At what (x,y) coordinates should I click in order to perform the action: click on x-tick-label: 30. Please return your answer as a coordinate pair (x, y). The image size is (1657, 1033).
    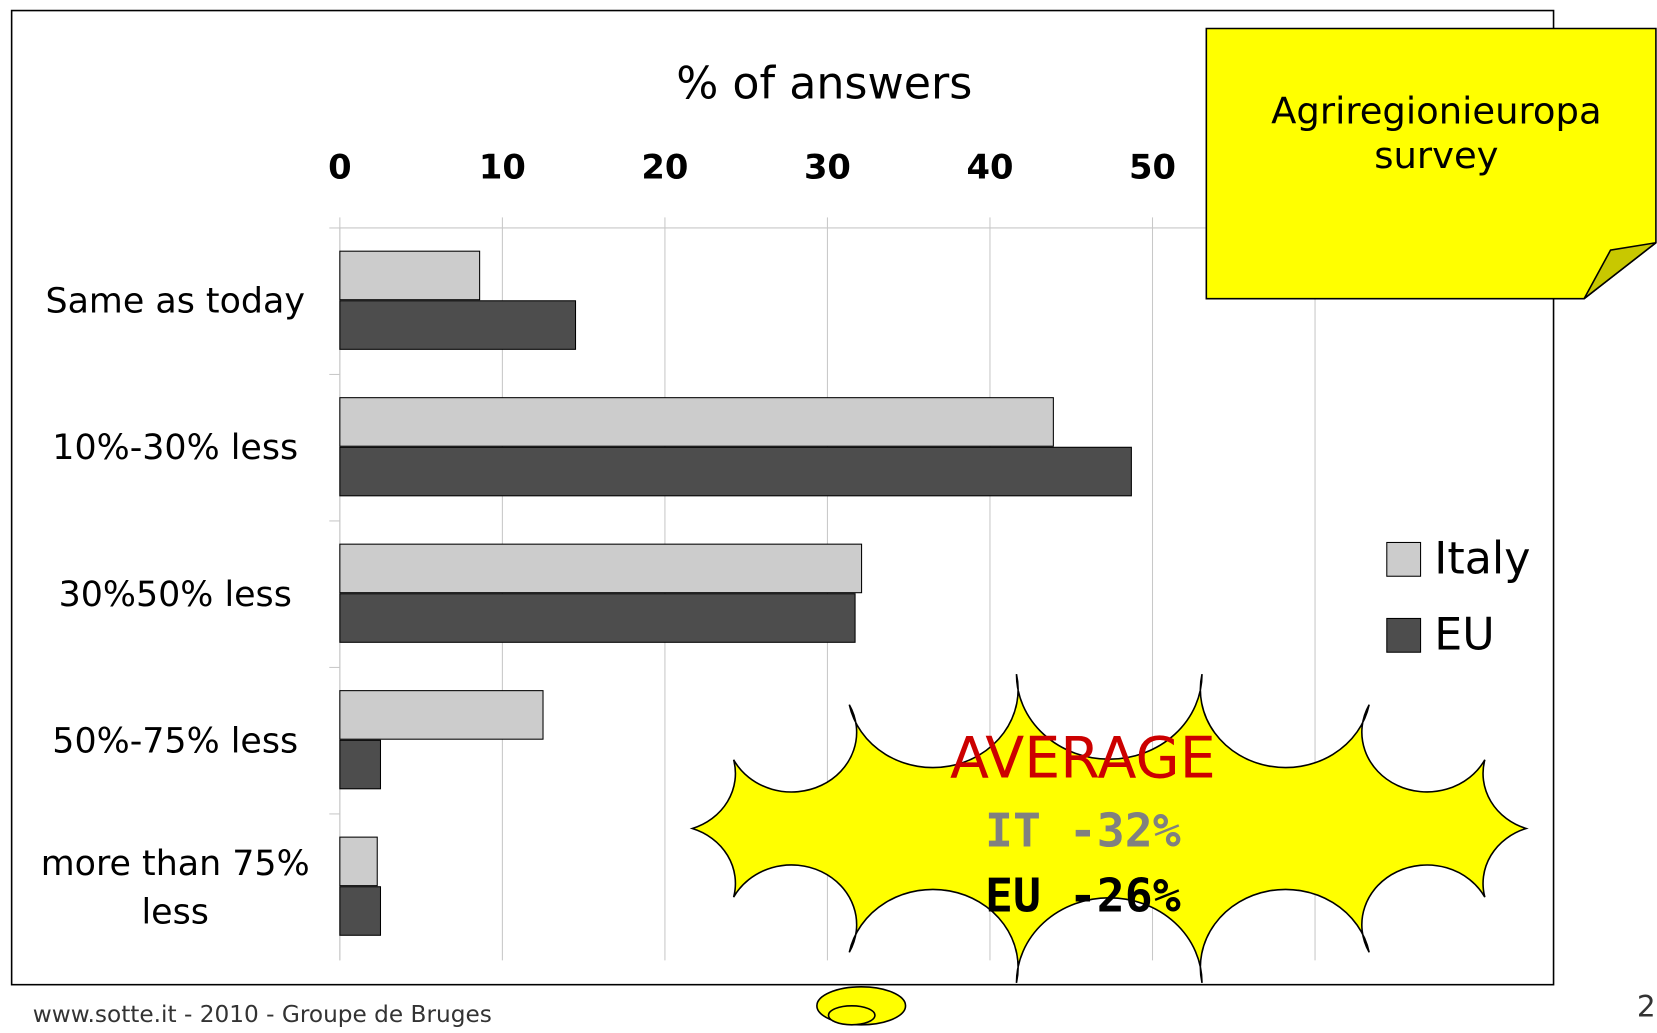
    Looking at the image, I should click on (827, 166).